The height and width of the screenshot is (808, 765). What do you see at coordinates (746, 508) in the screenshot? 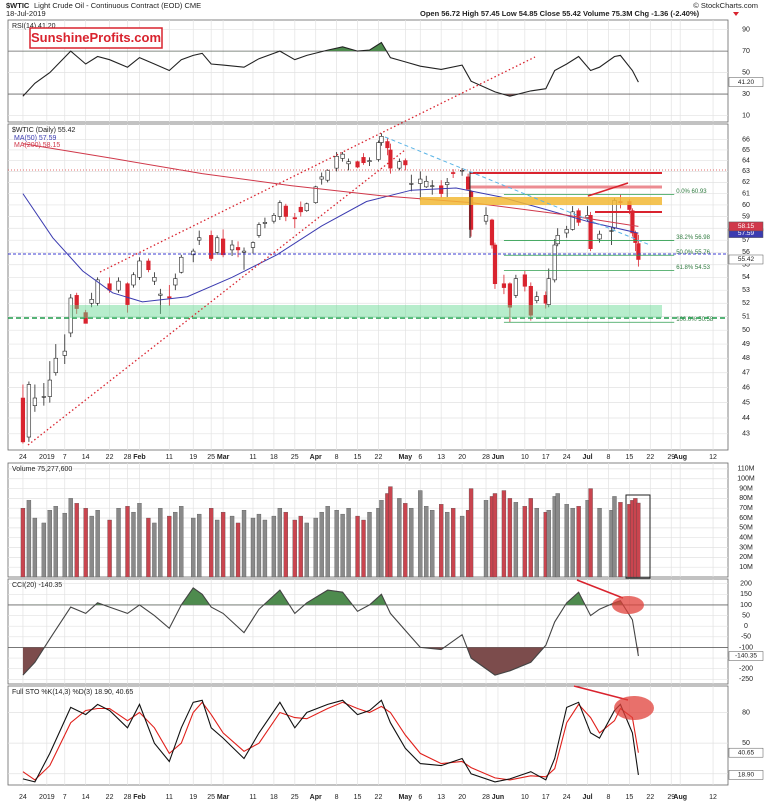
I see `y-tick-label: 70M` at bounding box center [746, 508].